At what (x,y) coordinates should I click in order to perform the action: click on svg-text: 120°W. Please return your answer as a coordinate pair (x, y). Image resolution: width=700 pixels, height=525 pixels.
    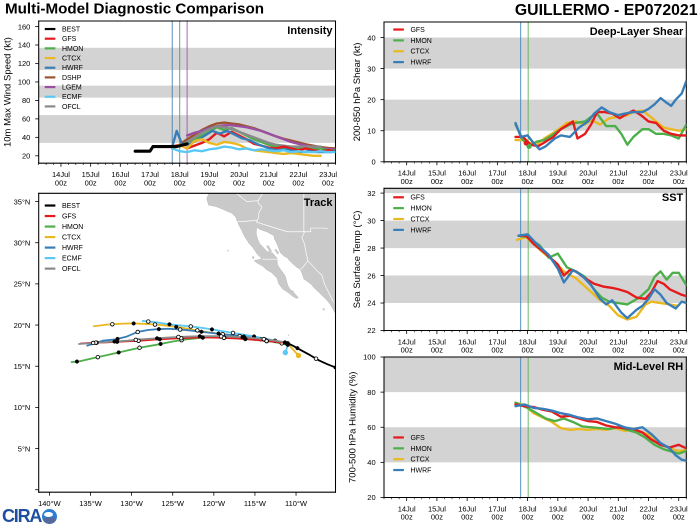
    Looking at the image, I should click on (215, 503).